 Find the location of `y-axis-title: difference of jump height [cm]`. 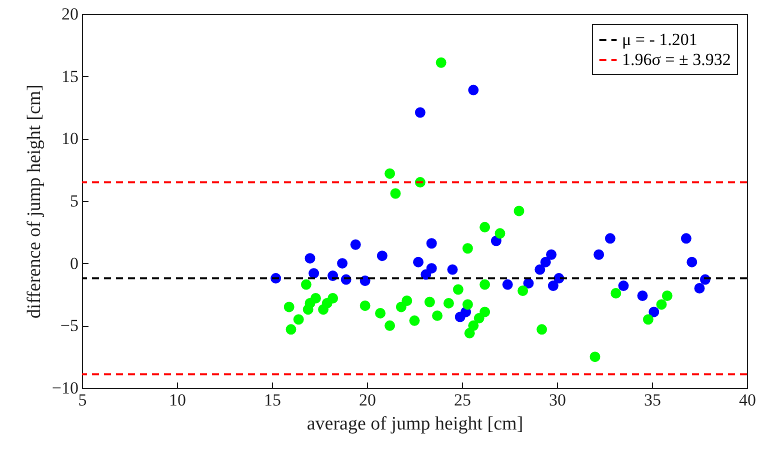

y-axis-title: difference of jump height [cm] is located at coordinates (34, 201).